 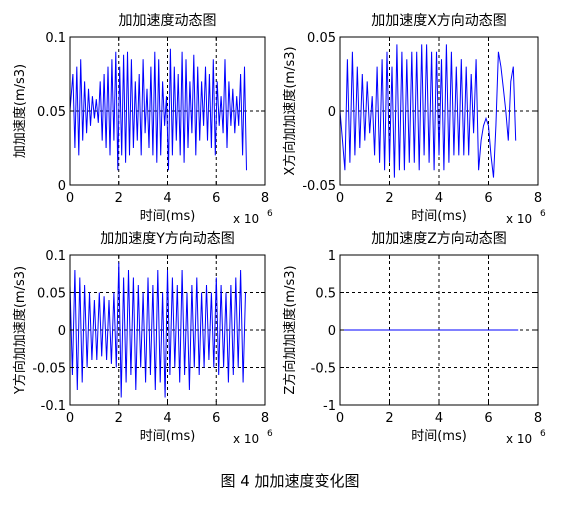 I want to click on y-tick-label: -0.5, so click(x=323, y=369).